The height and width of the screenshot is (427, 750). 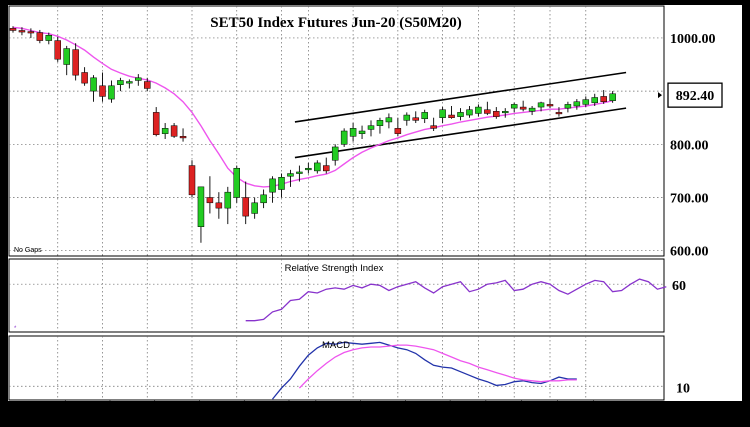 I want to click on x-week-label: 4/13, so click(x=362, y=404).